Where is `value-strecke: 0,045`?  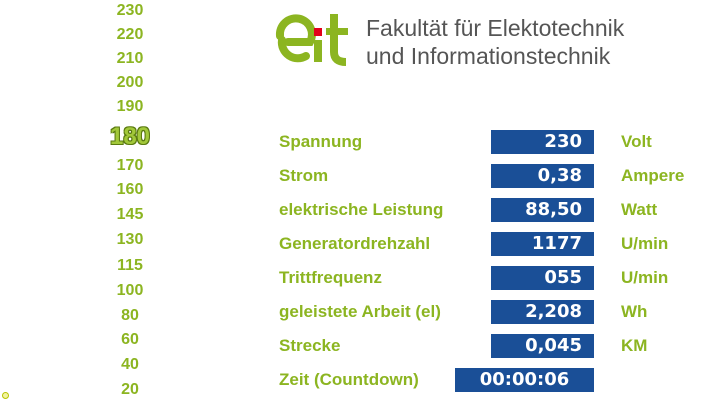
value-strecke: 0,045 is located at coordinates (542, 346).